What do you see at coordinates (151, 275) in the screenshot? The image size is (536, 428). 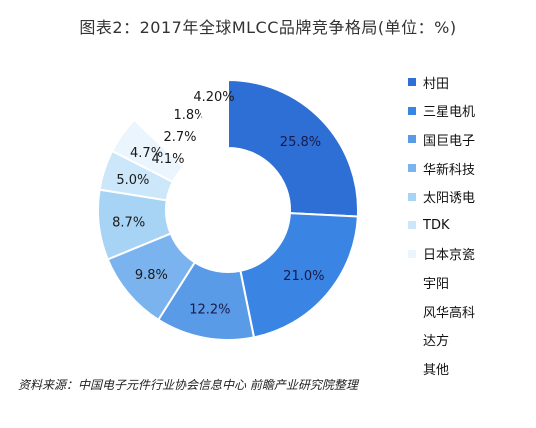 I see `data-label-4: 9.8%` at bounding box center [151, 275].